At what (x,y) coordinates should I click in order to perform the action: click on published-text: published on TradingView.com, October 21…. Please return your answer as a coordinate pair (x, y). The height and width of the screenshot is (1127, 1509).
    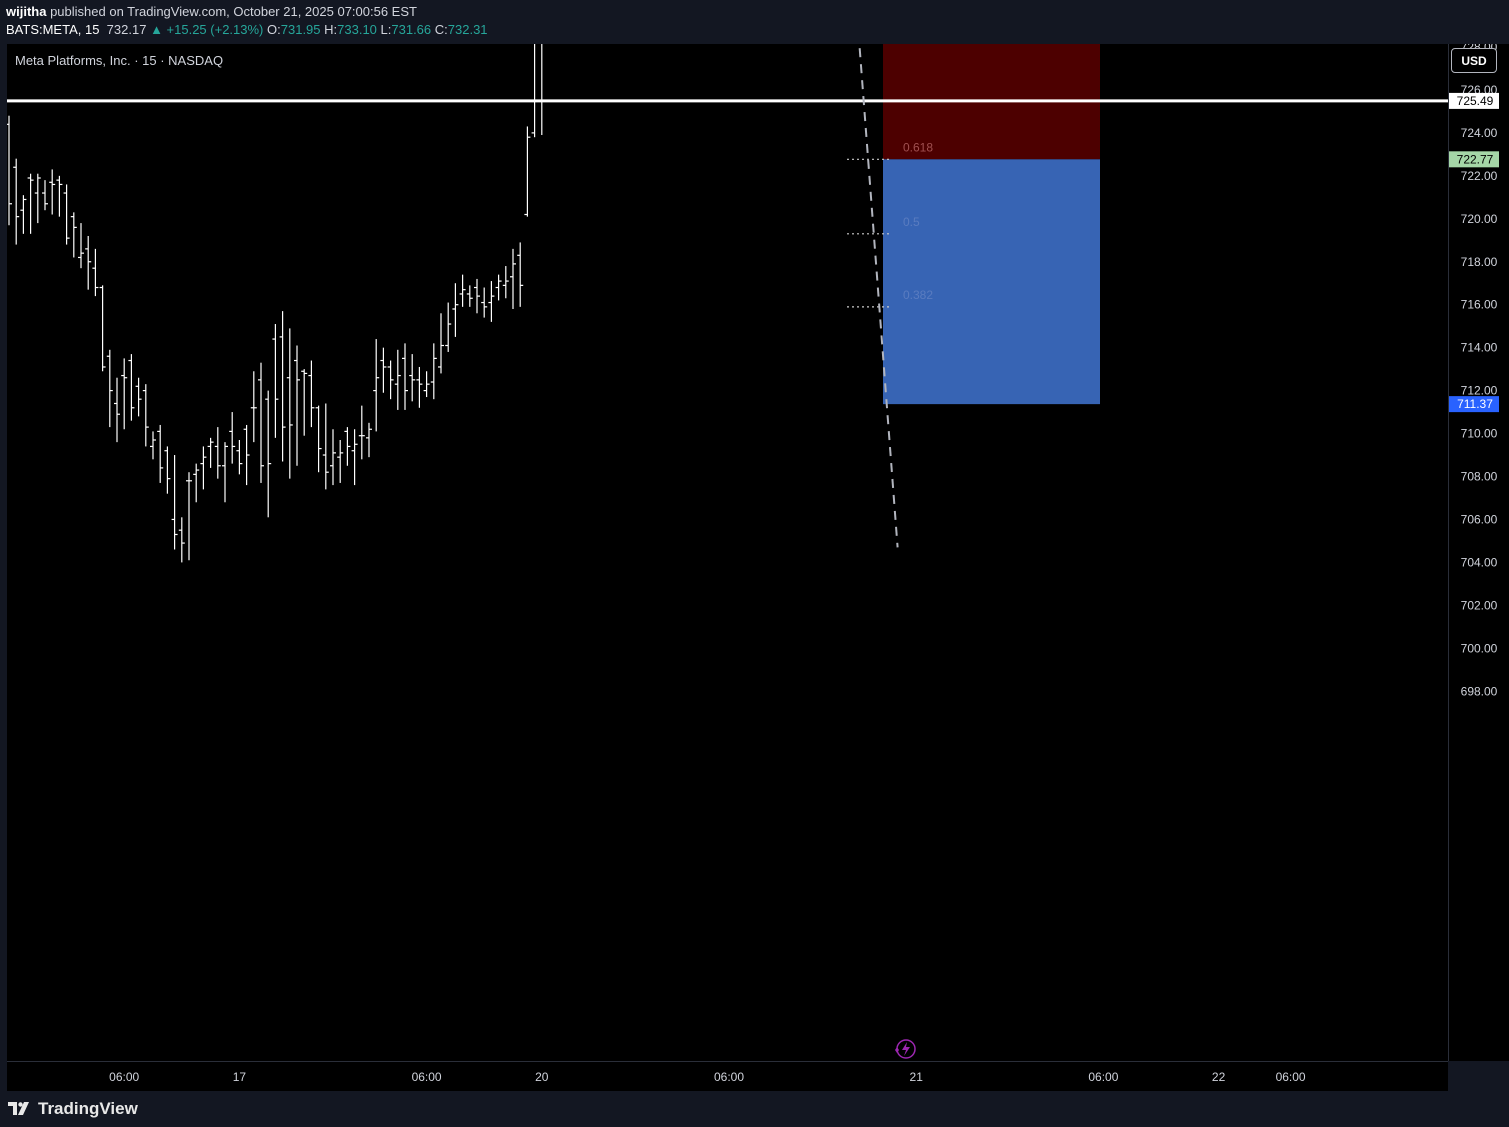
    Looking at the image, I should click on (233, 11).